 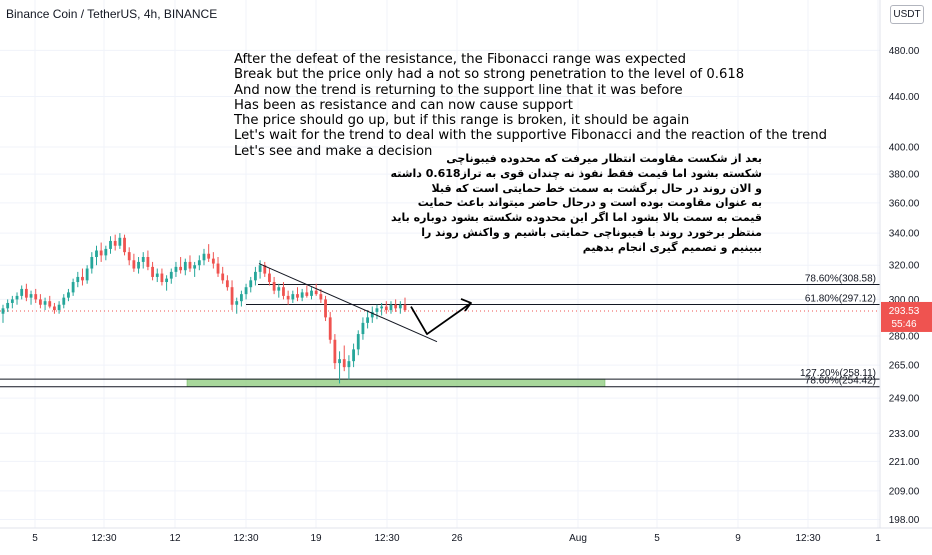 I want to click on trendline, so click(x=348, y=303).